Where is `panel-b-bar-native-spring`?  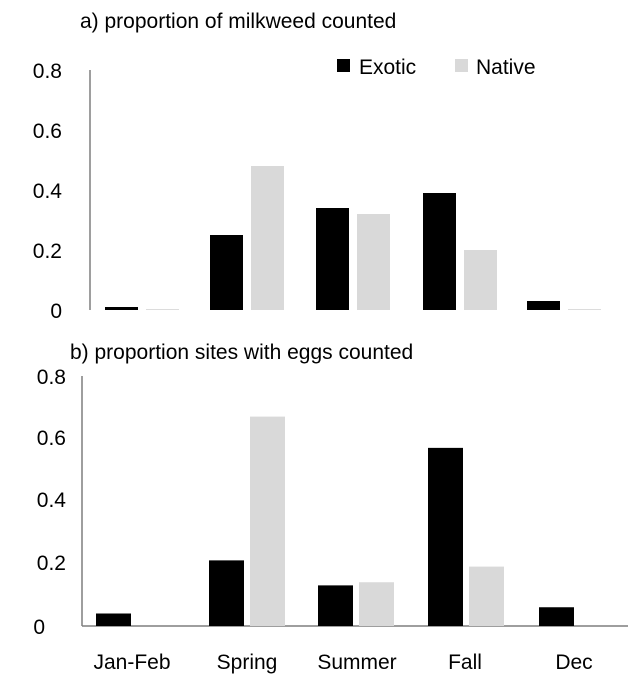
panel-b-bar-native-spring is located at coordinates (267, 521).